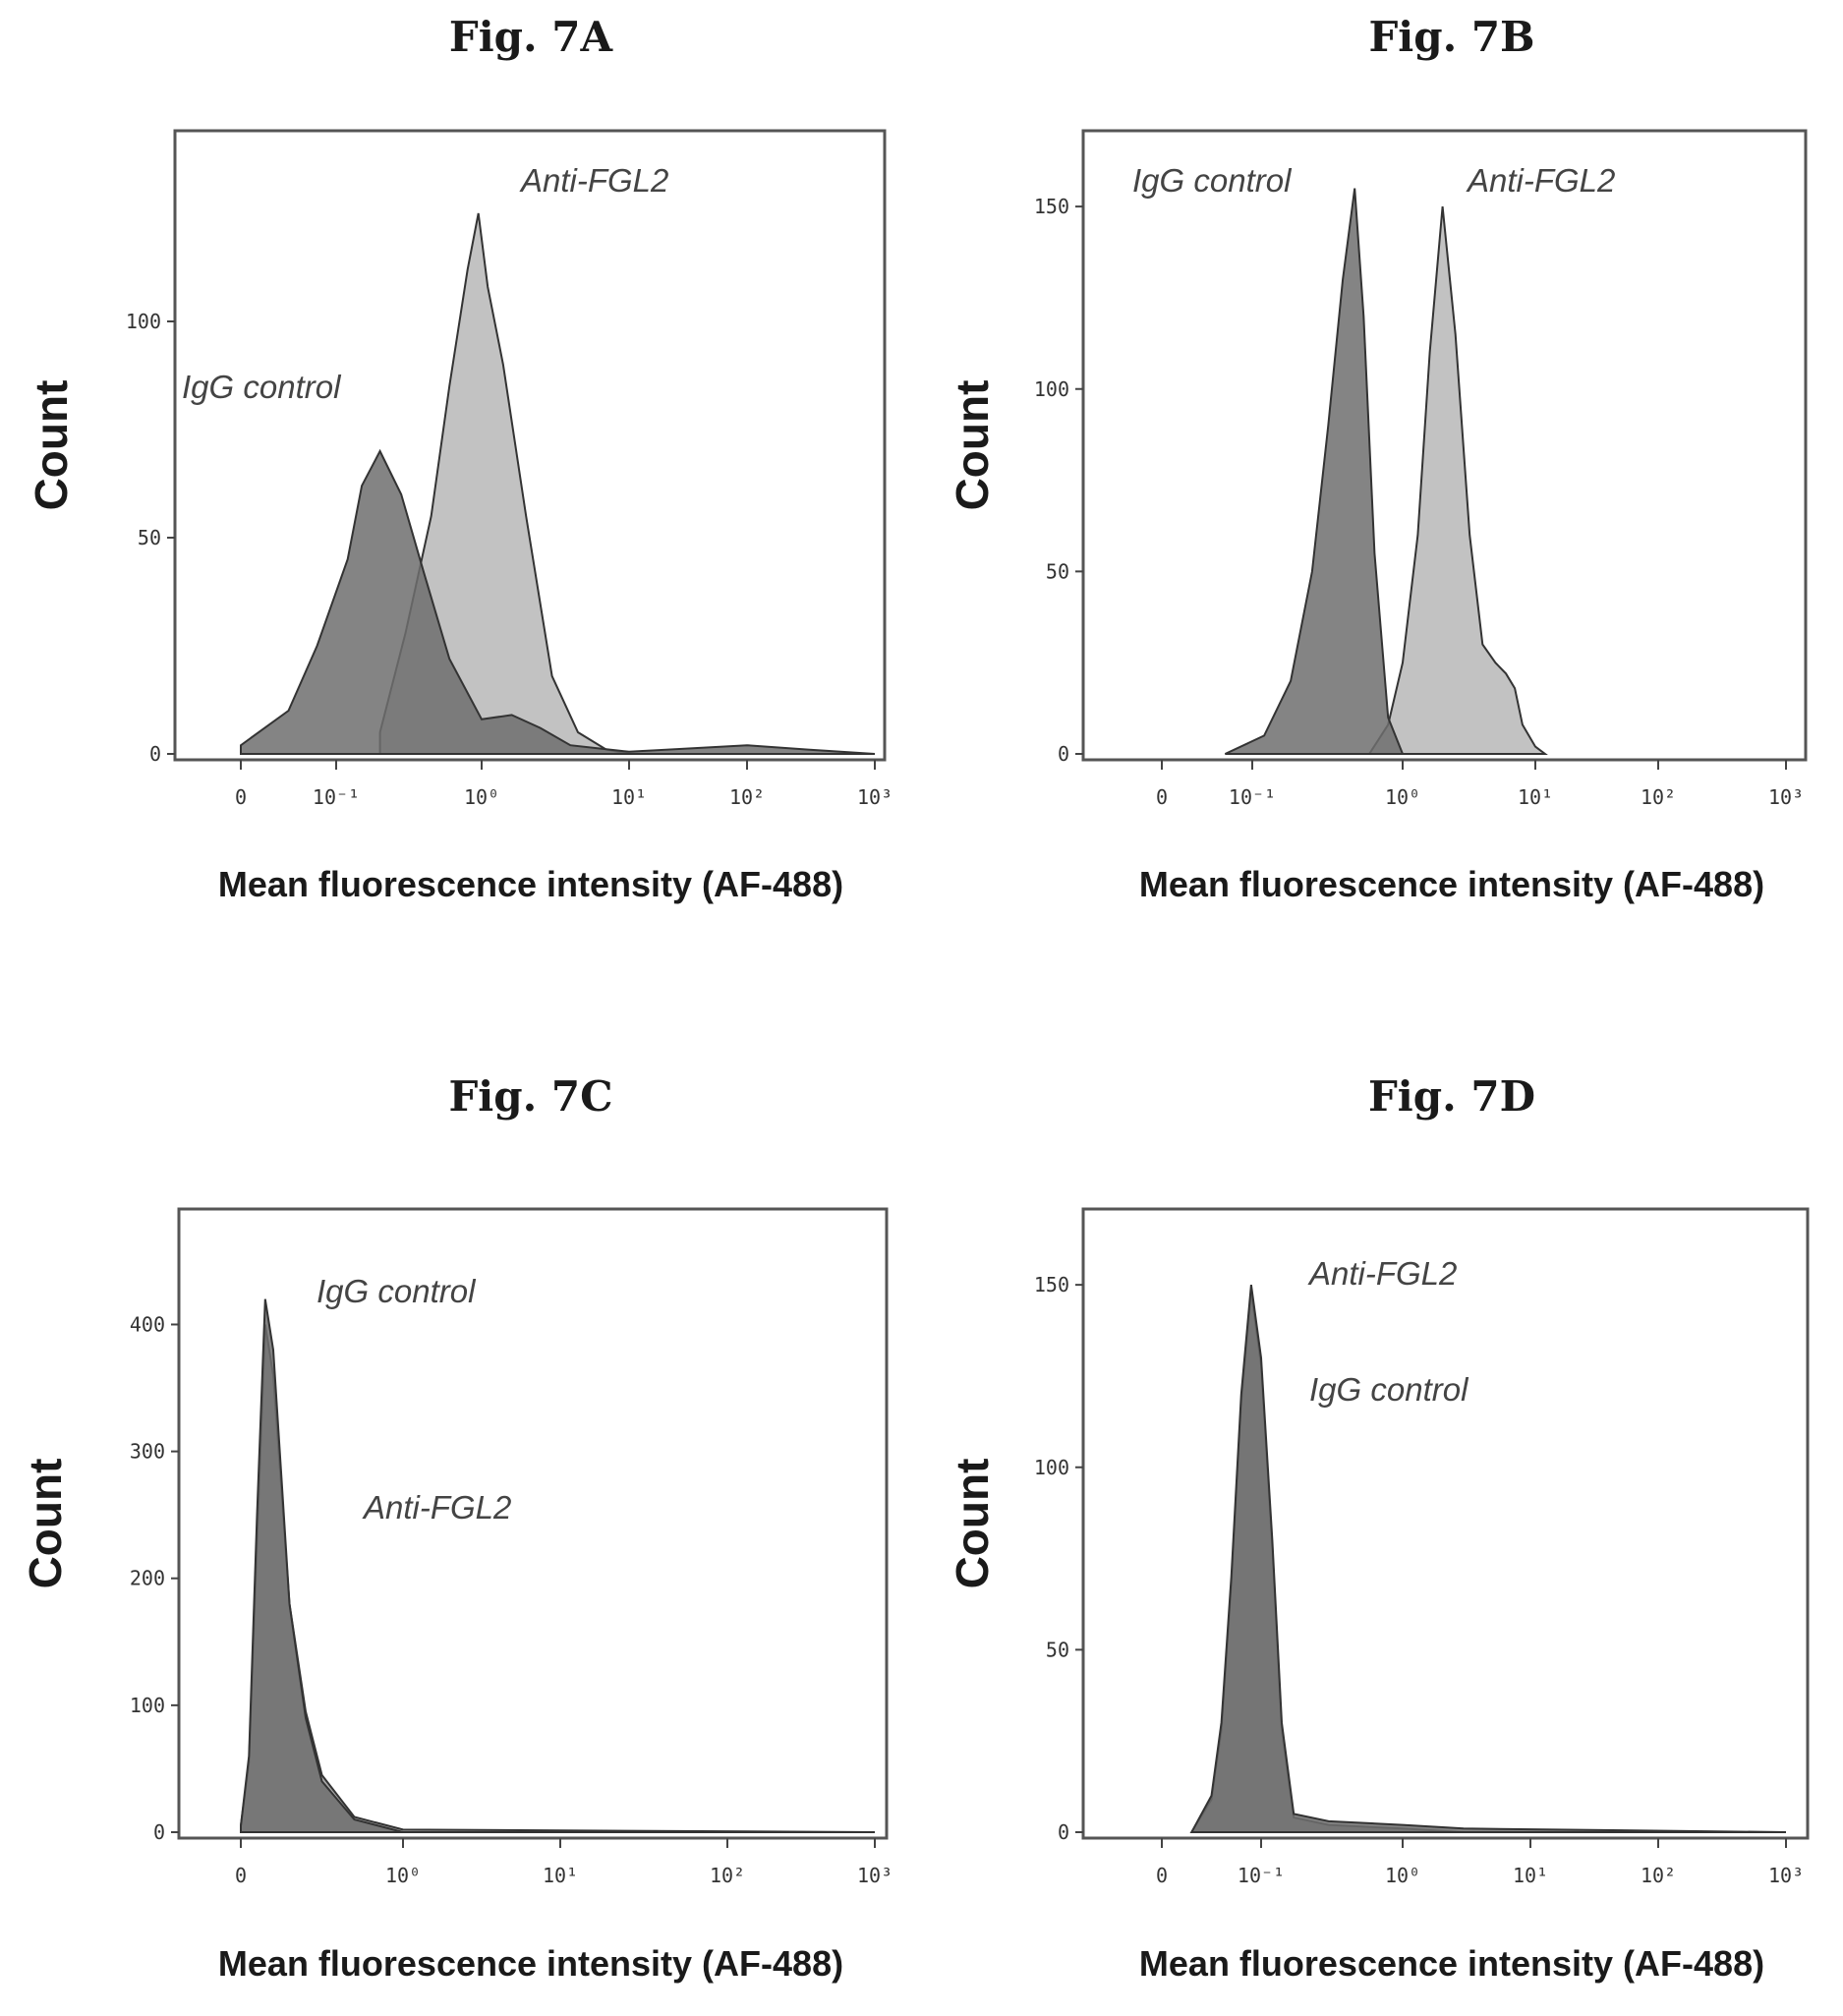  I want to click on y-tick-label: 300, so click(147, 1452).